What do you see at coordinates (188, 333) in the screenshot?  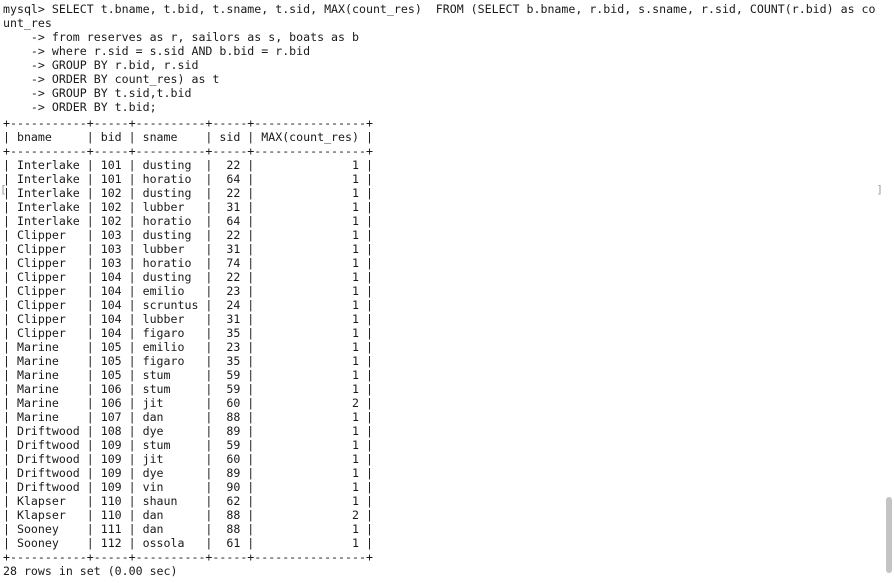 I see `table-row: | Clipper | 104 | figaro | 35 | 1 |` at bounding box center [188, 333].